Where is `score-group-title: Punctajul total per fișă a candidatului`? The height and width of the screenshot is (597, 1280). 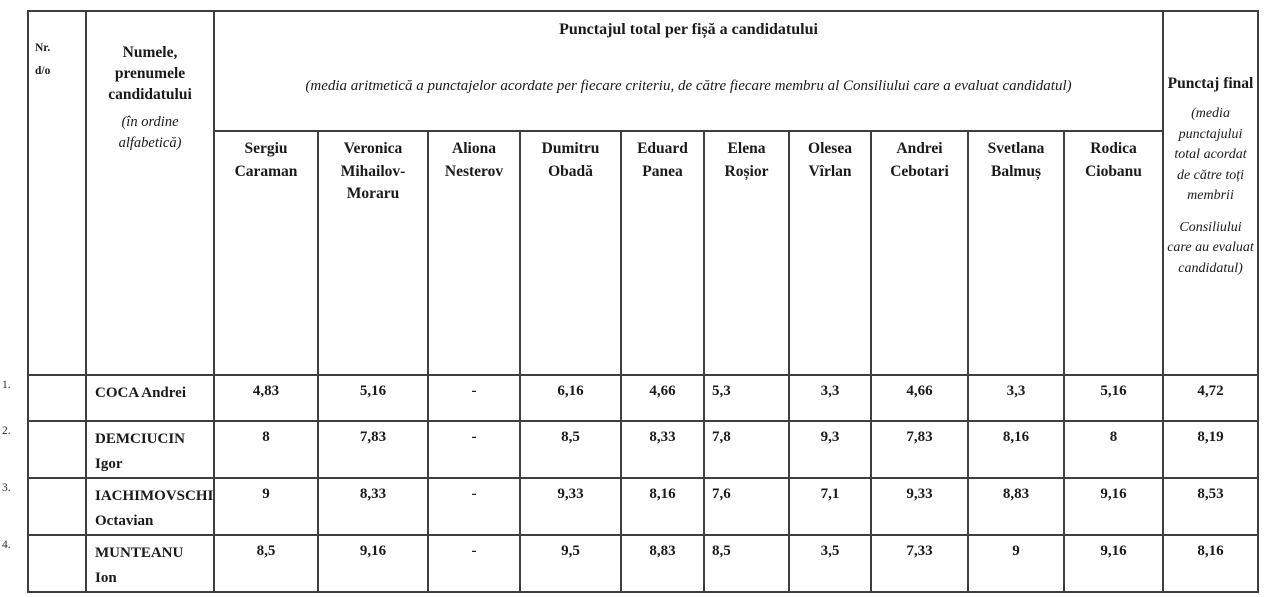 score-group-title: Punctajul total per fișă a candidatului is located at coordinates (688, 29).